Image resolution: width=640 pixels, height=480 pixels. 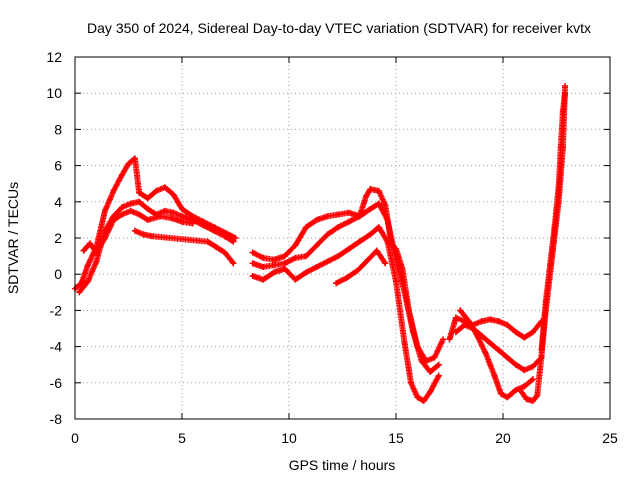 What do you see at coordinates (56, 383) in the screenshot?
I see `y-tick-label: -6` at bounding box center [56, 383].